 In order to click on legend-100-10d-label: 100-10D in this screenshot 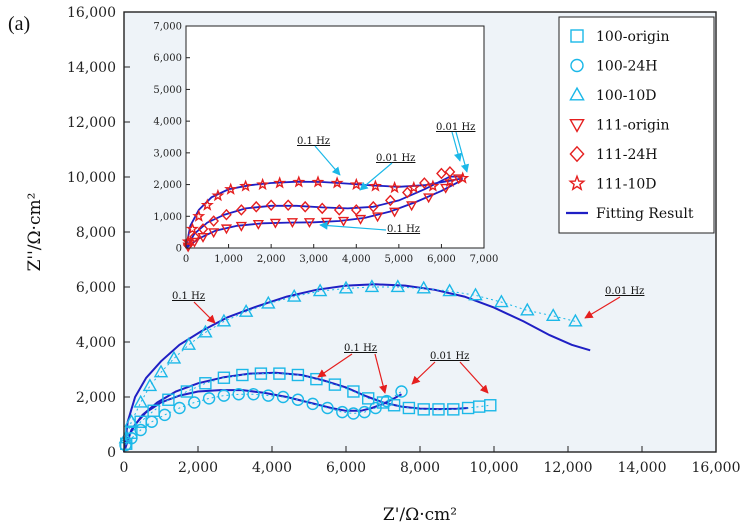, I will do `click(626, 96)`.